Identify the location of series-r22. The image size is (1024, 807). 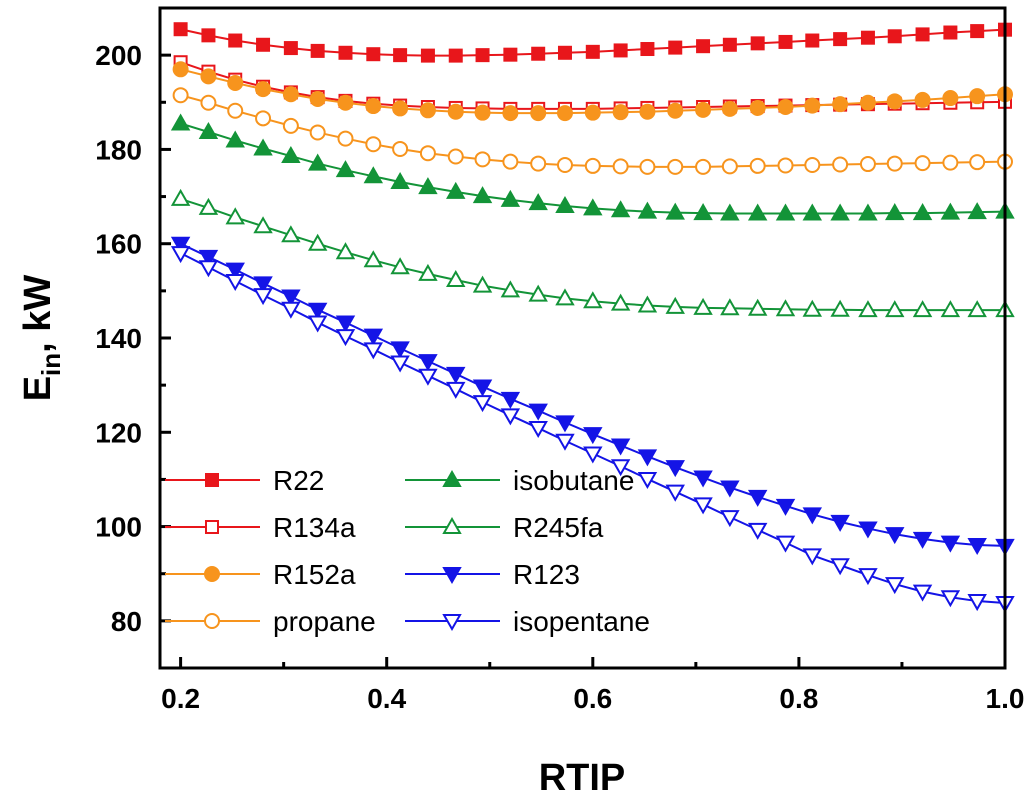
(592, 42).